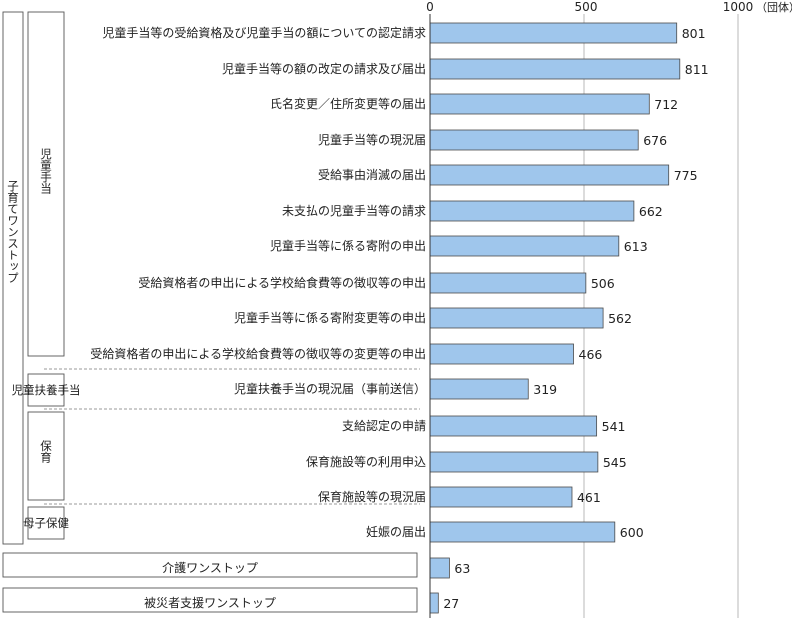 The height and width of the screenshot is (622, 792). Describe the element at coordinates (430, 7) in the screenshot. I see `x-tick-label-0: 0` at that location.